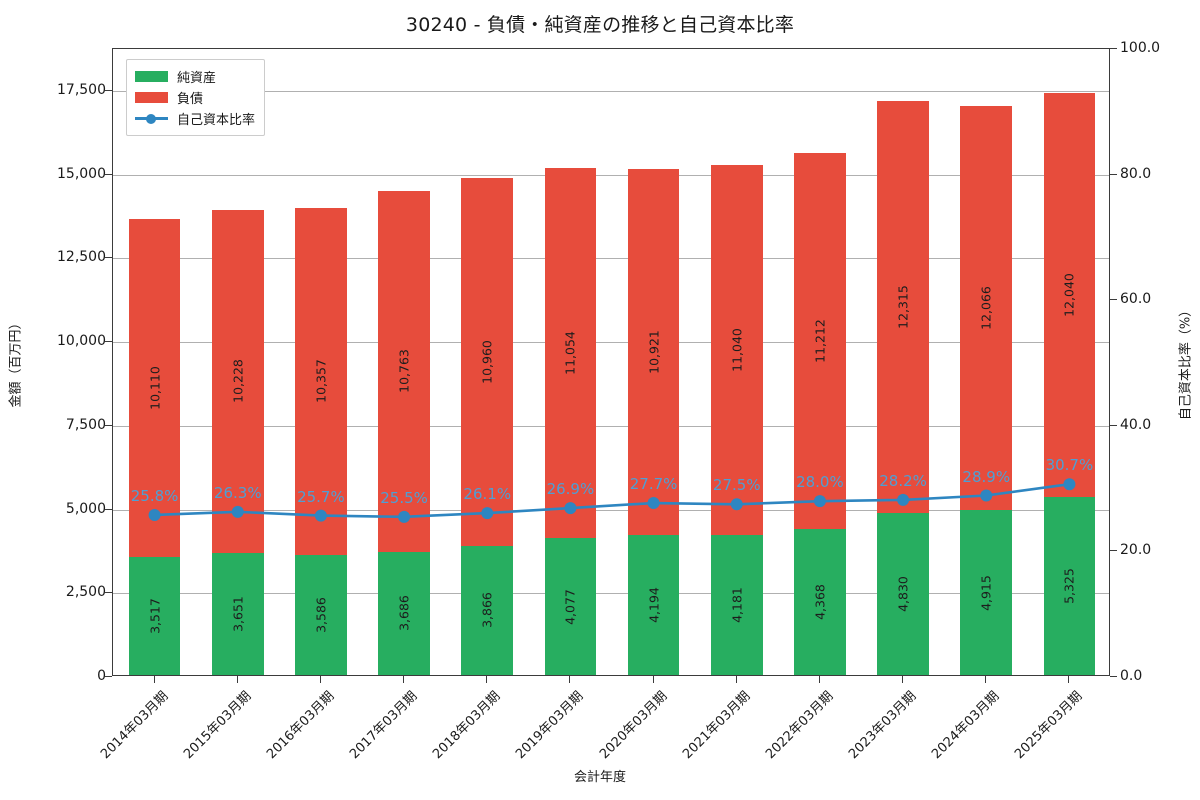 The width and height of the screenshot is (1200, 800). Describe the element at coordinates (81, 173) in the screenshot. I see `y-axis-left-tick-label: 15,000` at that location.